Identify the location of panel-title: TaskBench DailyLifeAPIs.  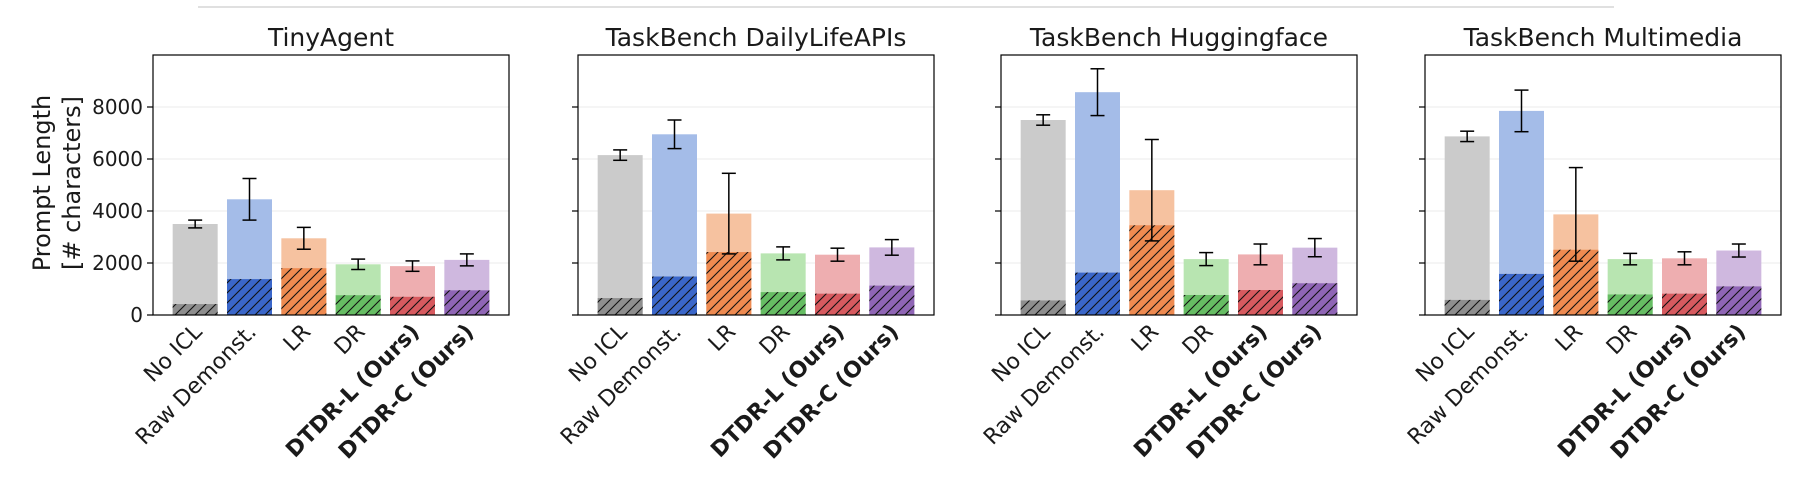
(756, 37).